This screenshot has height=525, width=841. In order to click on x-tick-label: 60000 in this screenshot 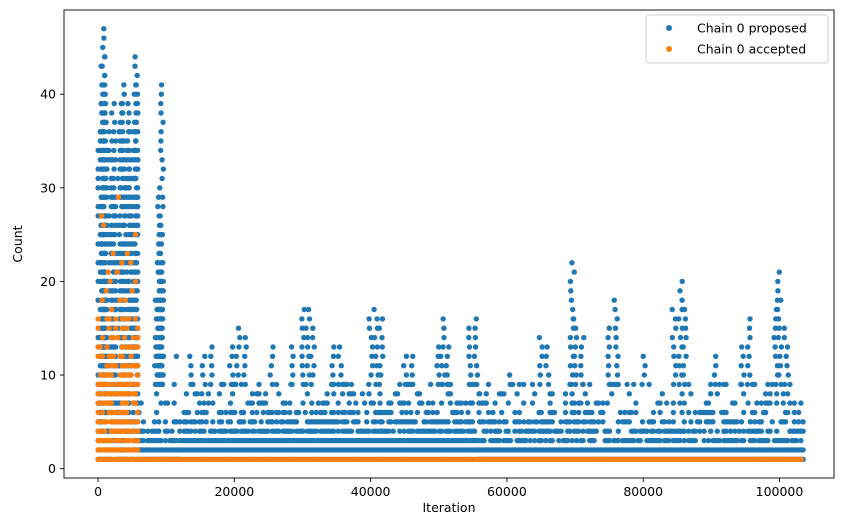, I will do `click(507, 491)`.